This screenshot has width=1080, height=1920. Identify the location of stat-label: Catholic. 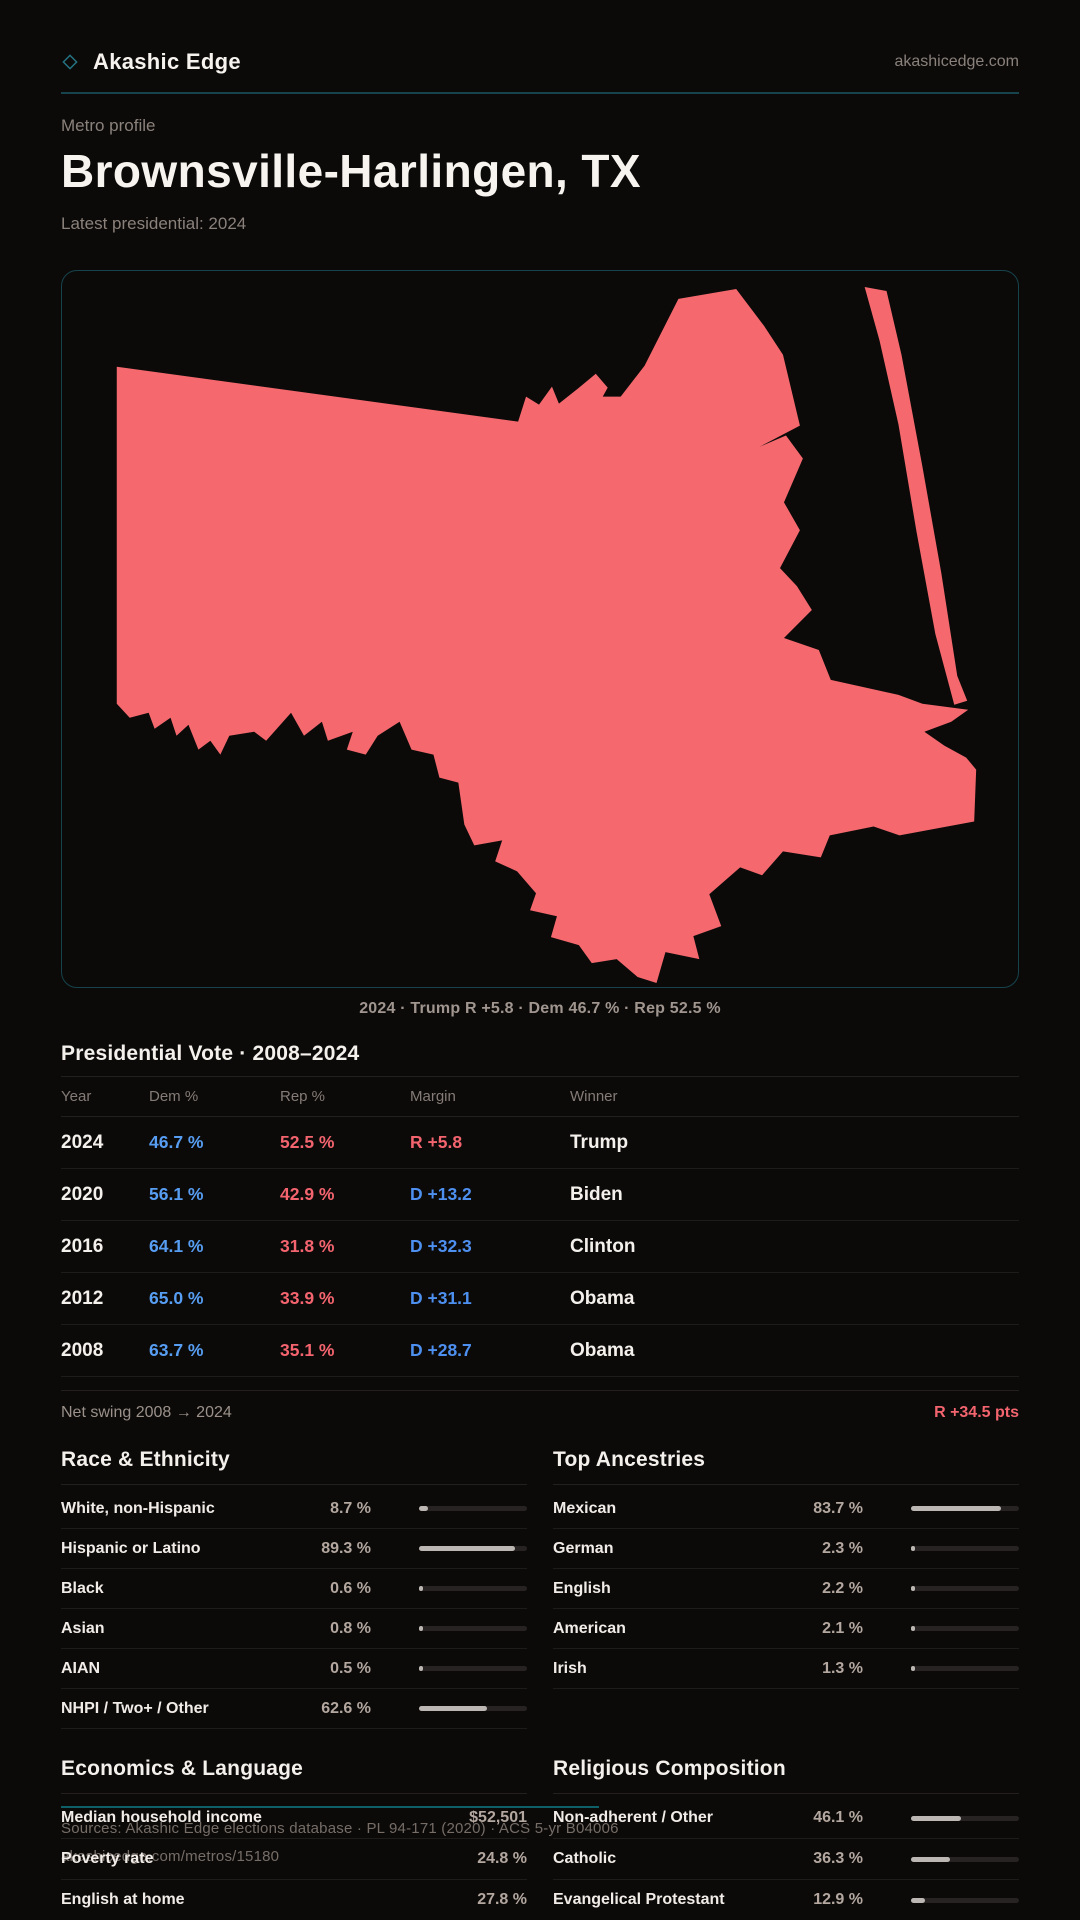
(585, 1858).